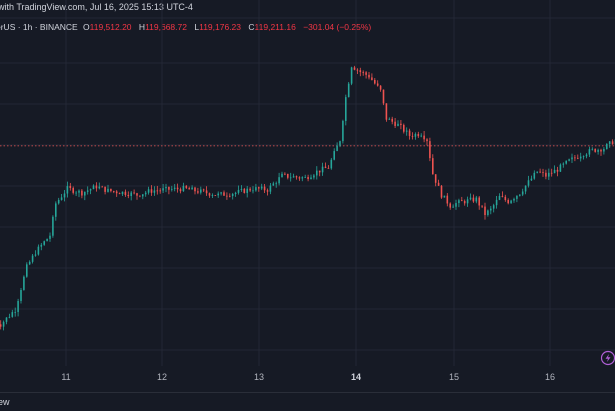 The image size is (615, 411). Describe the element at coordinates (259, 377) in the screenshot. I see `x-tick-label: 13` at that location.